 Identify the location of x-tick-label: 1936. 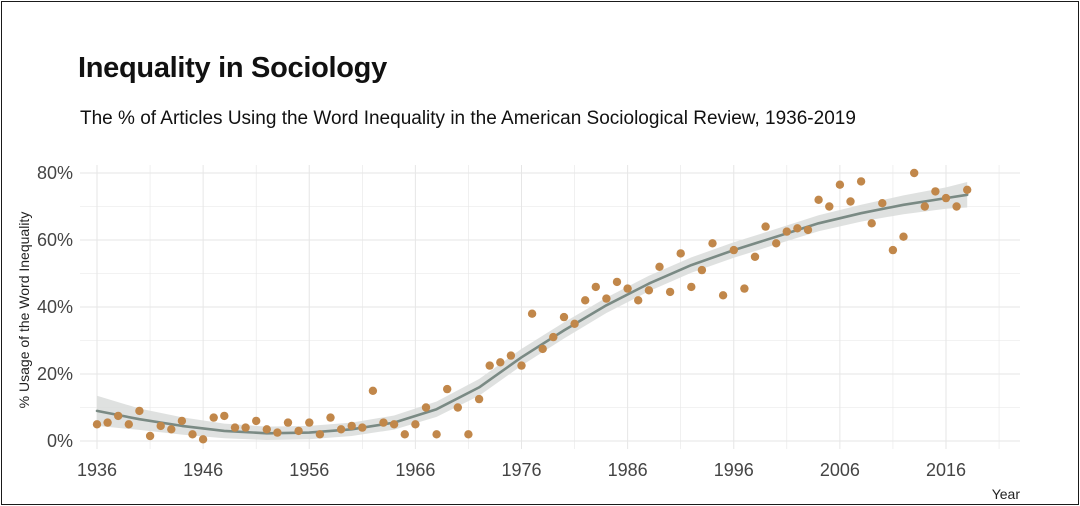
(97, 470).